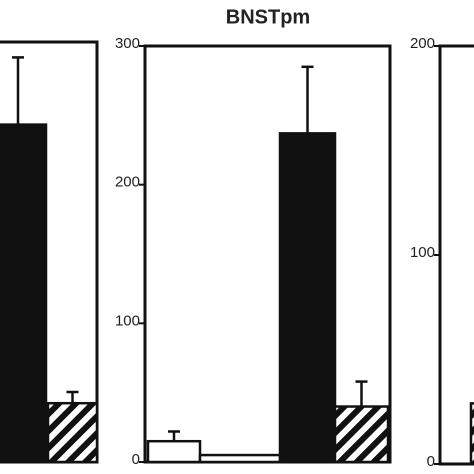  Describe the element at coordinates (456, 255) in the screenshot. I see `panel-frame` at that location.